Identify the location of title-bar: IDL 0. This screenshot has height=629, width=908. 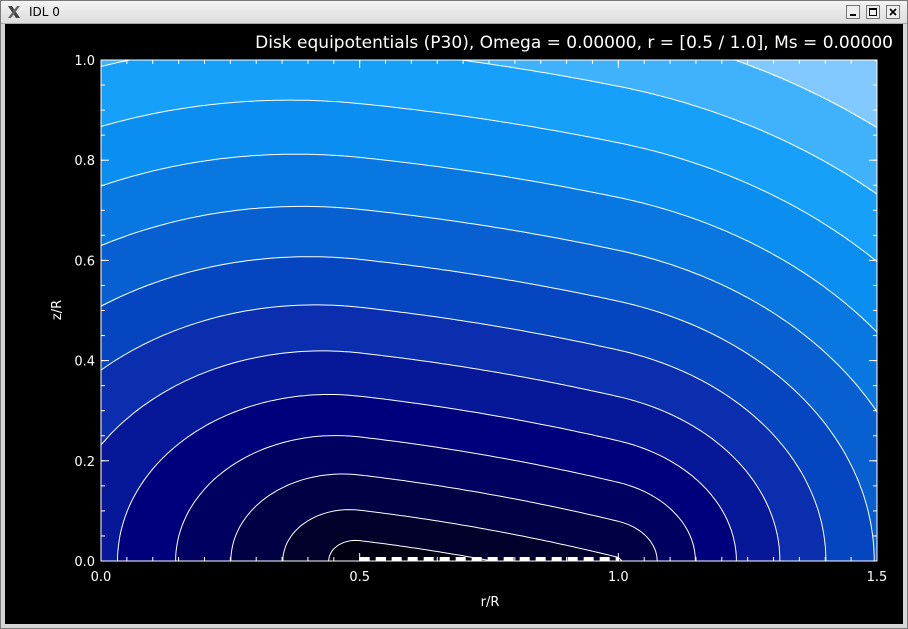
(454, 12).